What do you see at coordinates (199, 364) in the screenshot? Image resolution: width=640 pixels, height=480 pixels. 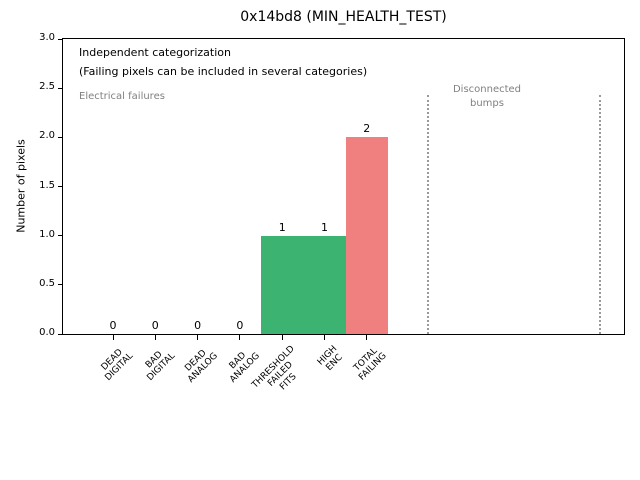 I see `x-tick-label: DEAD ANALOG` at bounding box center [199, 364].